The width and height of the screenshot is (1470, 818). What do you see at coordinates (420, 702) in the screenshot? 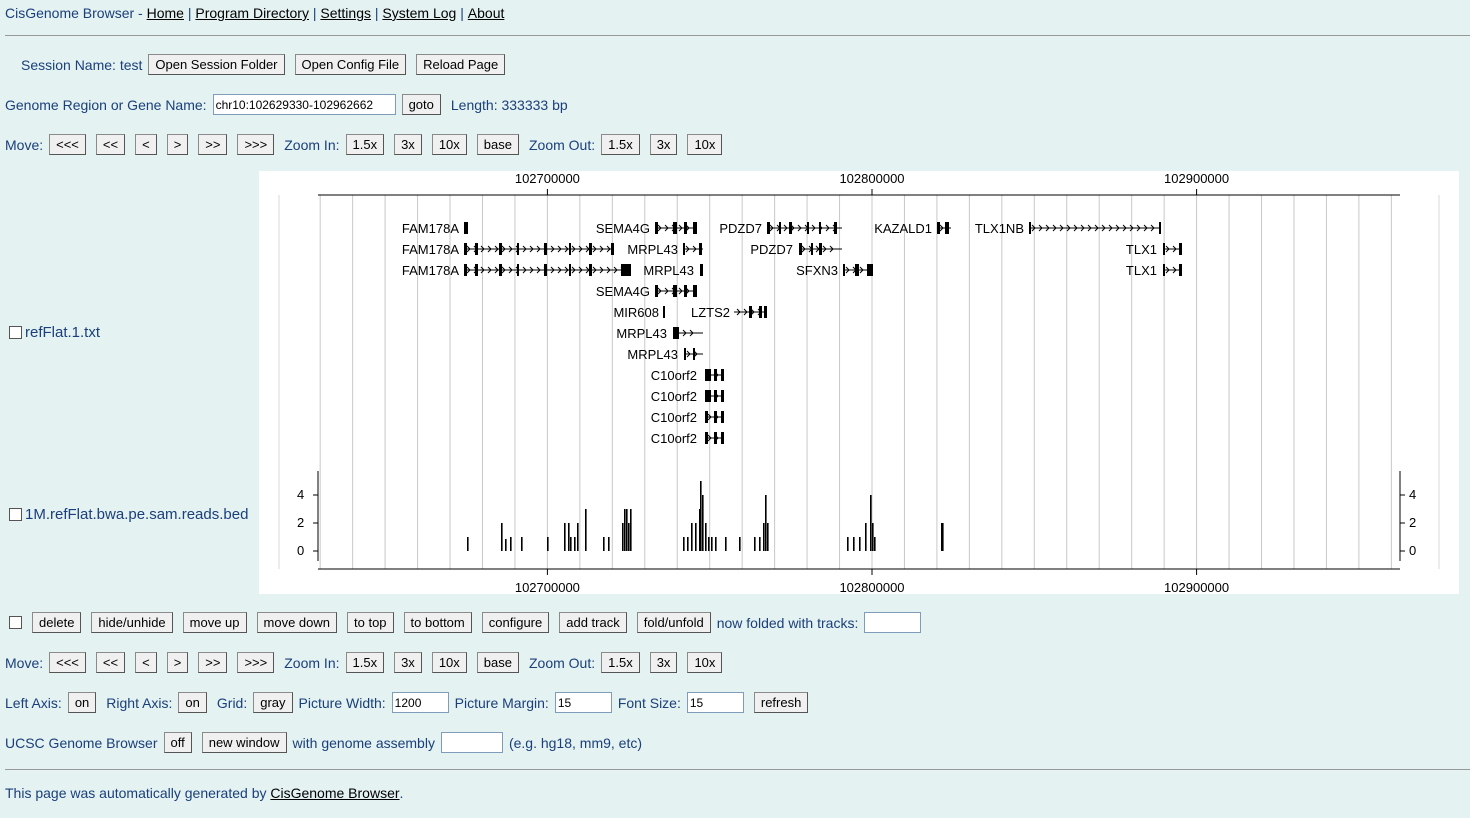
I see `picture-width-input` at bounding box center [420, 702].